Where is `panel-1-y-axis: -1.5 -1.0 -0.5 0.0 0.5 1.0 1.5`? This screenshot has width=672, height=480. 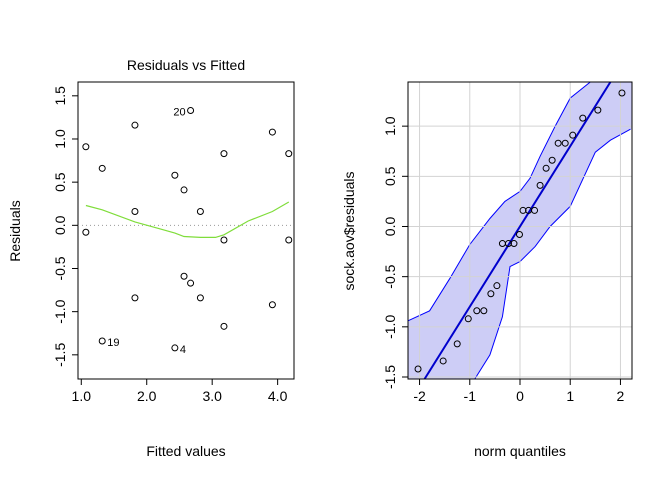 panel-1-y-axis: -1.5 -1.0 -0.5 0.0 0.5 1.0 1.5 is located at coordinates (65, 226).